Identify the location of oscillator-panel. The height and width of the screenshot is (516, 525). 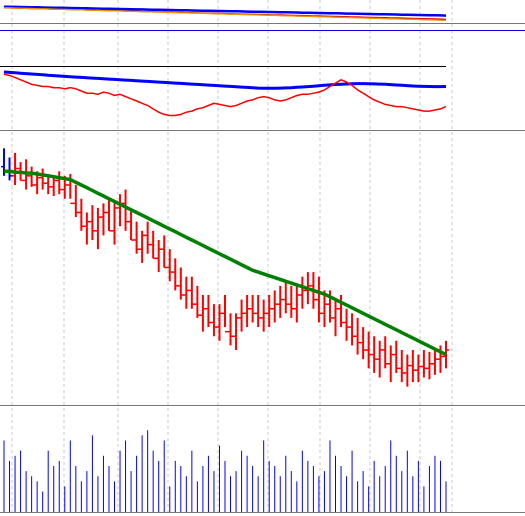
(223, 91).